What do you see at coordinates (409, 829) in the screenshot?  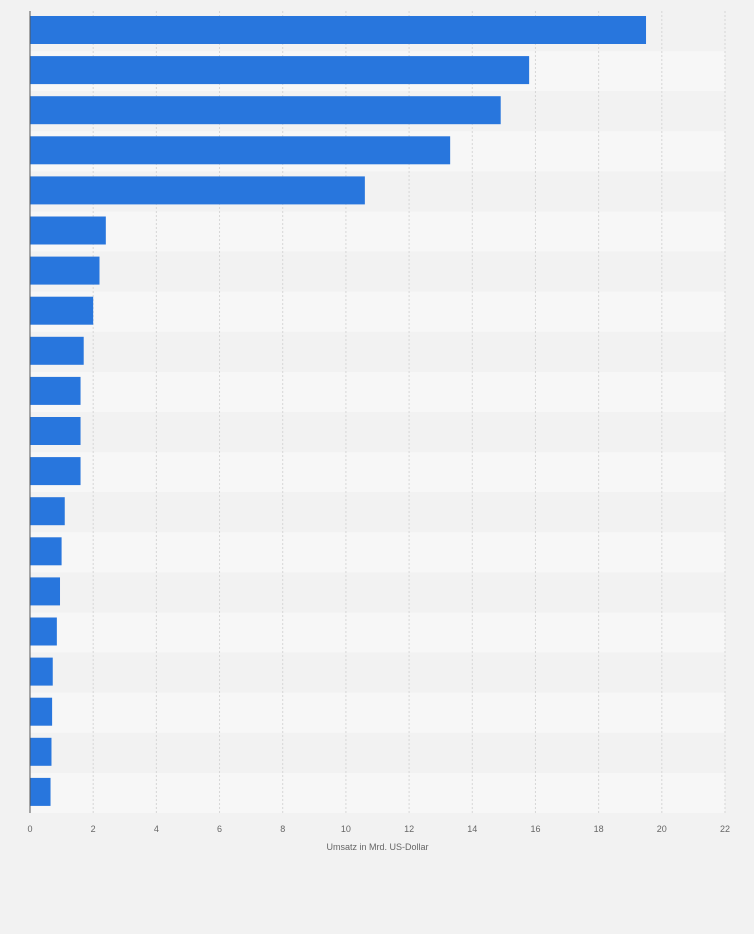 I see `x-tick-label: 12` at bounding box center [409, 829].